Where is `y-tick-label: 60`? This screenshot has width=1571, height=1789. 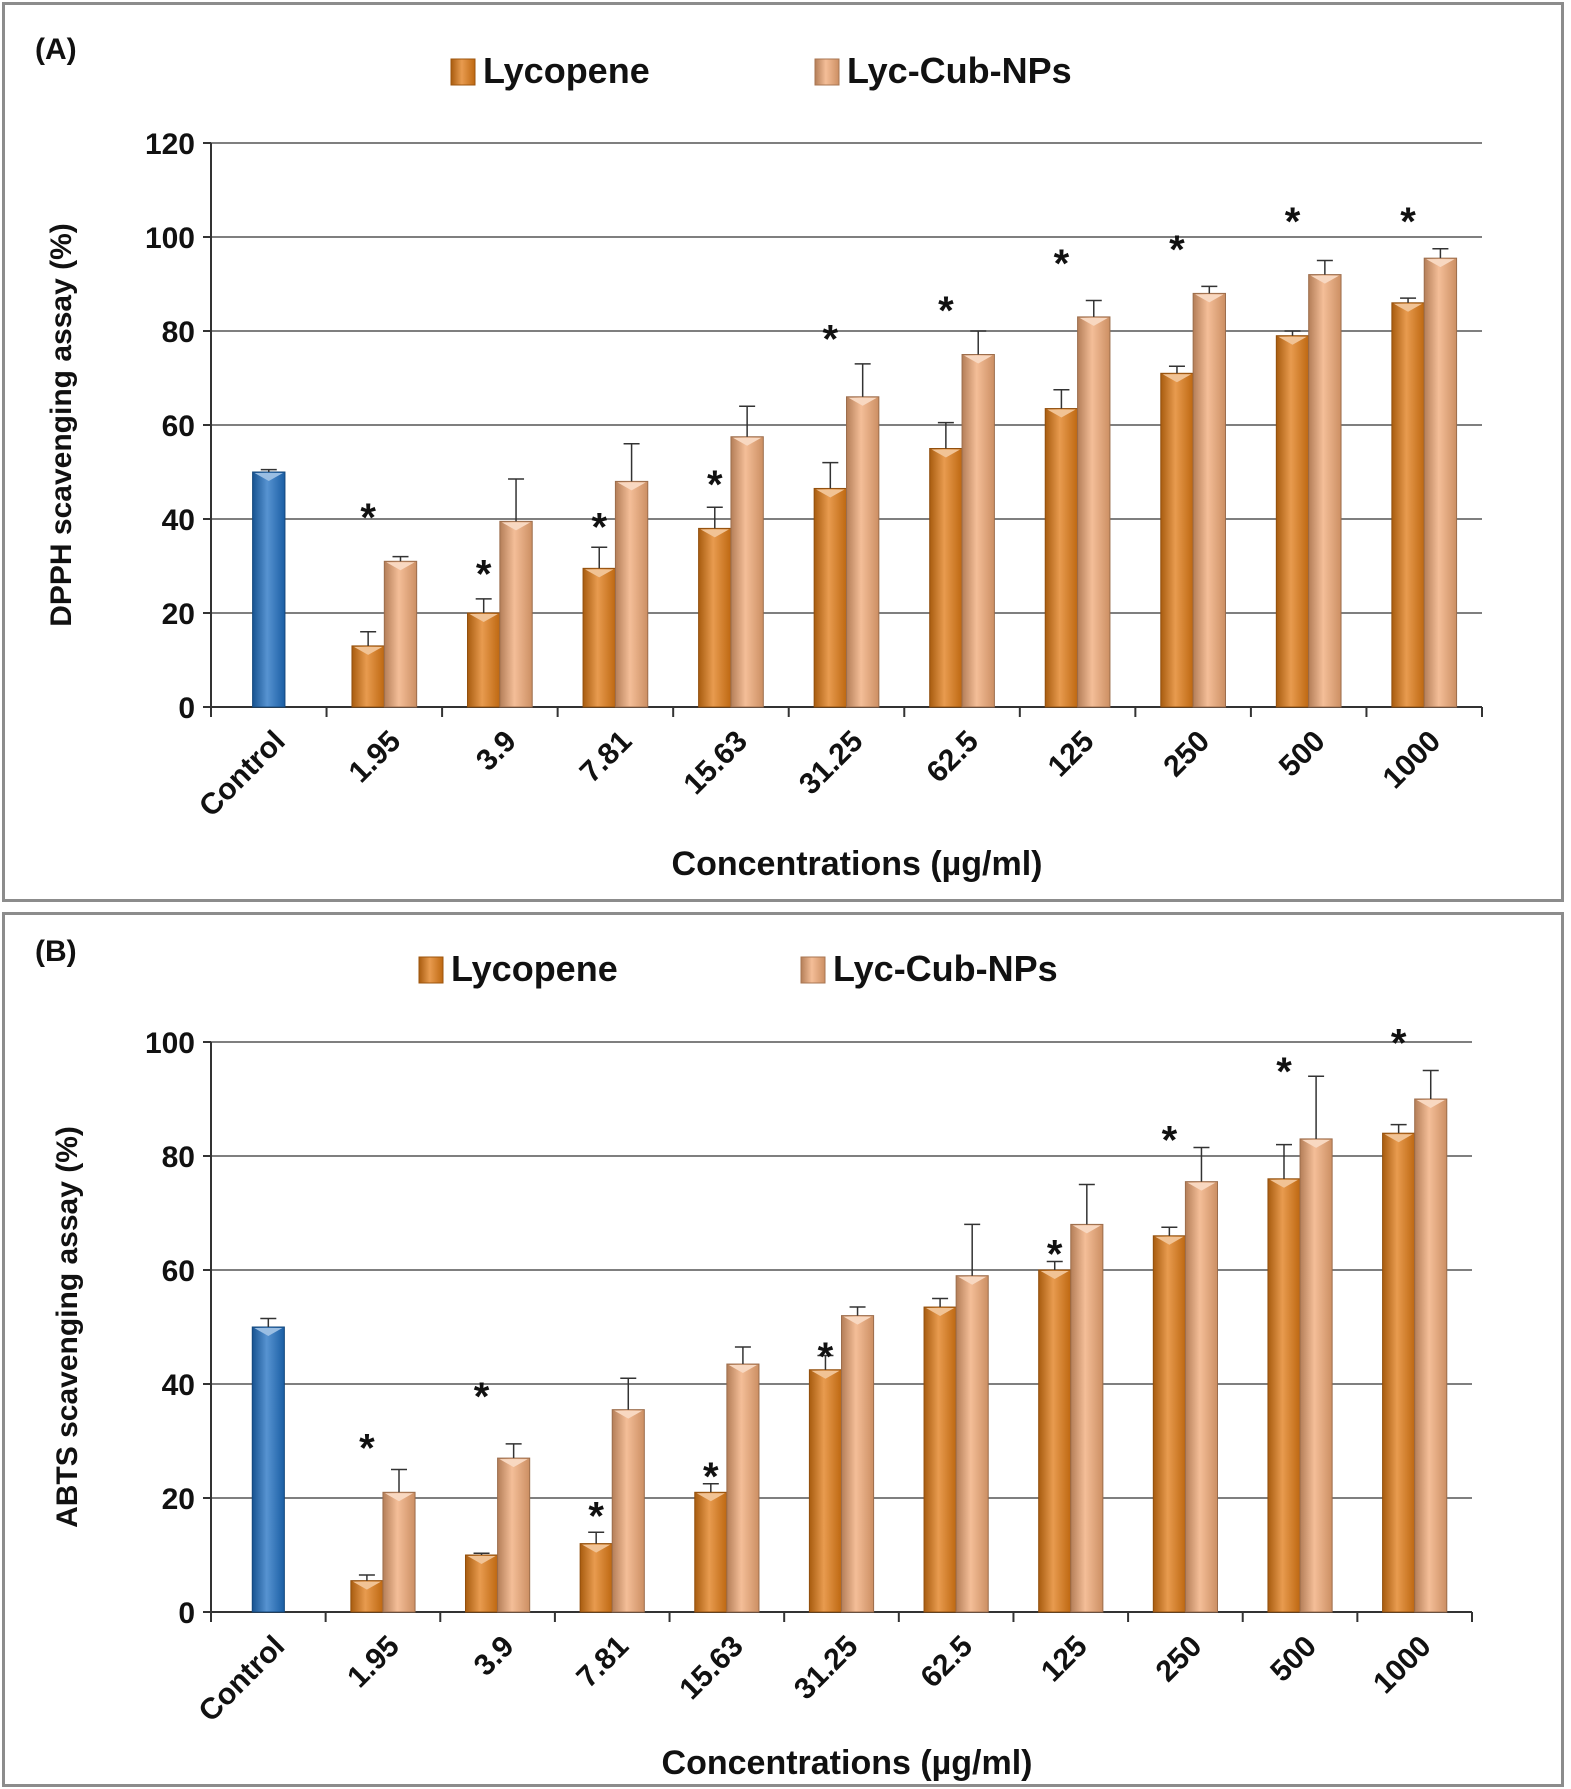 y-tick-label: 60 is located at coordinates (178, 426).